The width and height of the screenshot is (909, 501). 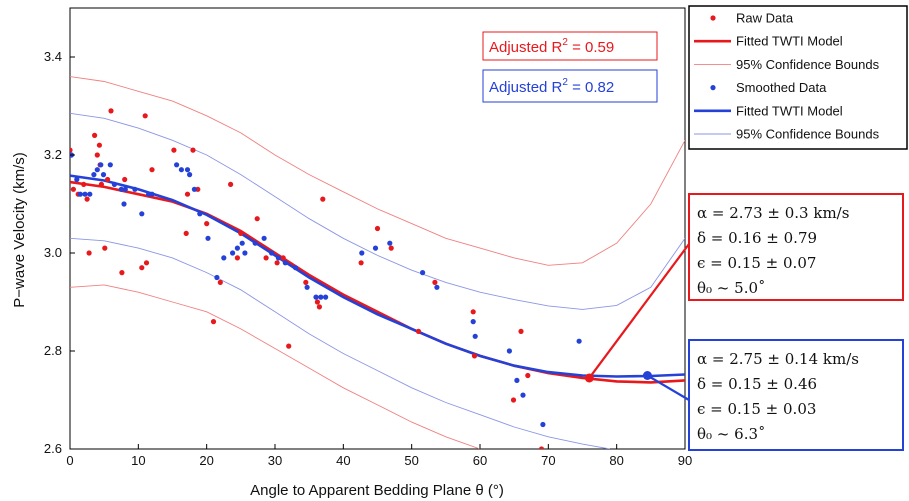 I want to click on legend-marker, so click(x=713, y=88).